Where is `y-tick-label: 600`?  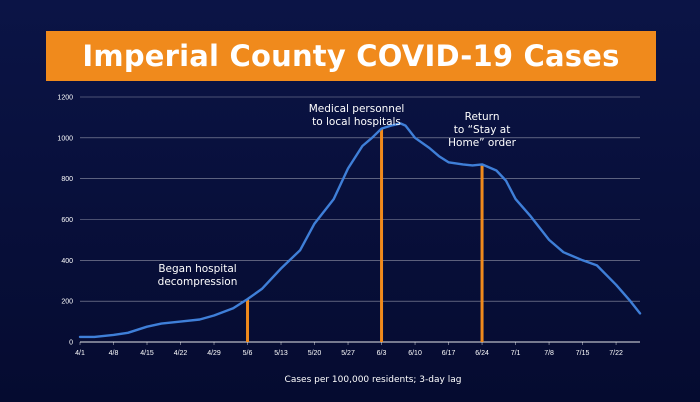 y-tick-label: 600 is located at coordinates (67, 220).